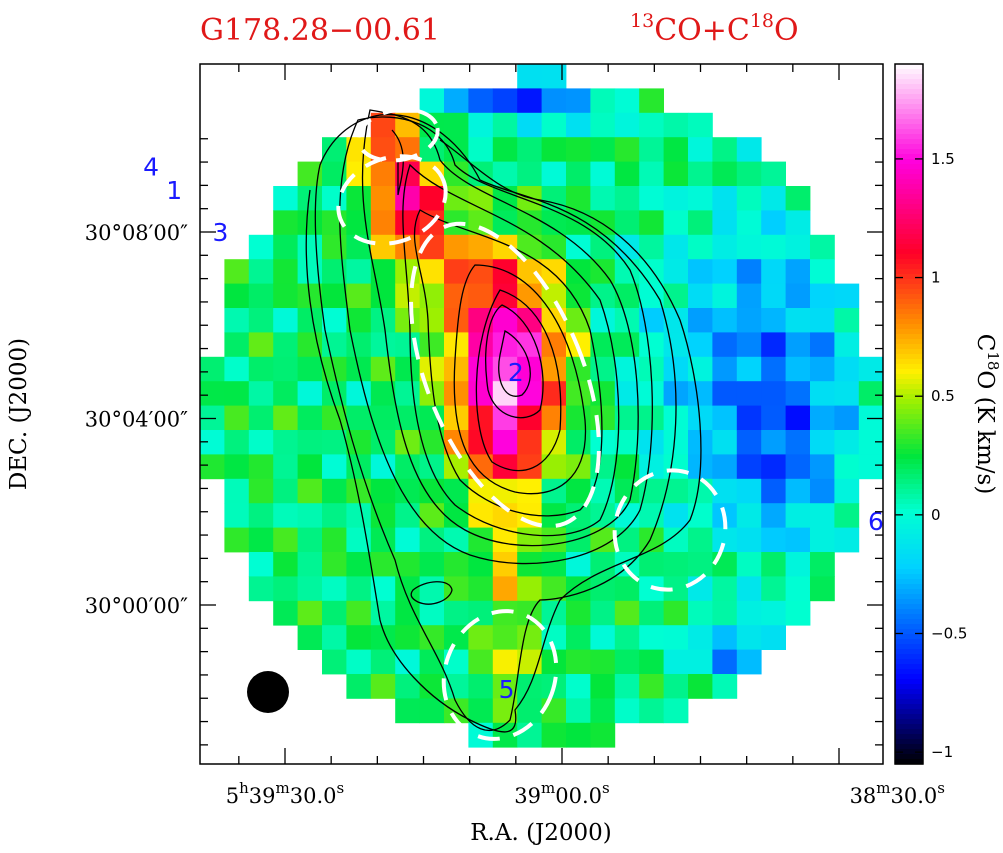  I want to click on chart-title-left: G178.28−00.61, so click(320, 30).